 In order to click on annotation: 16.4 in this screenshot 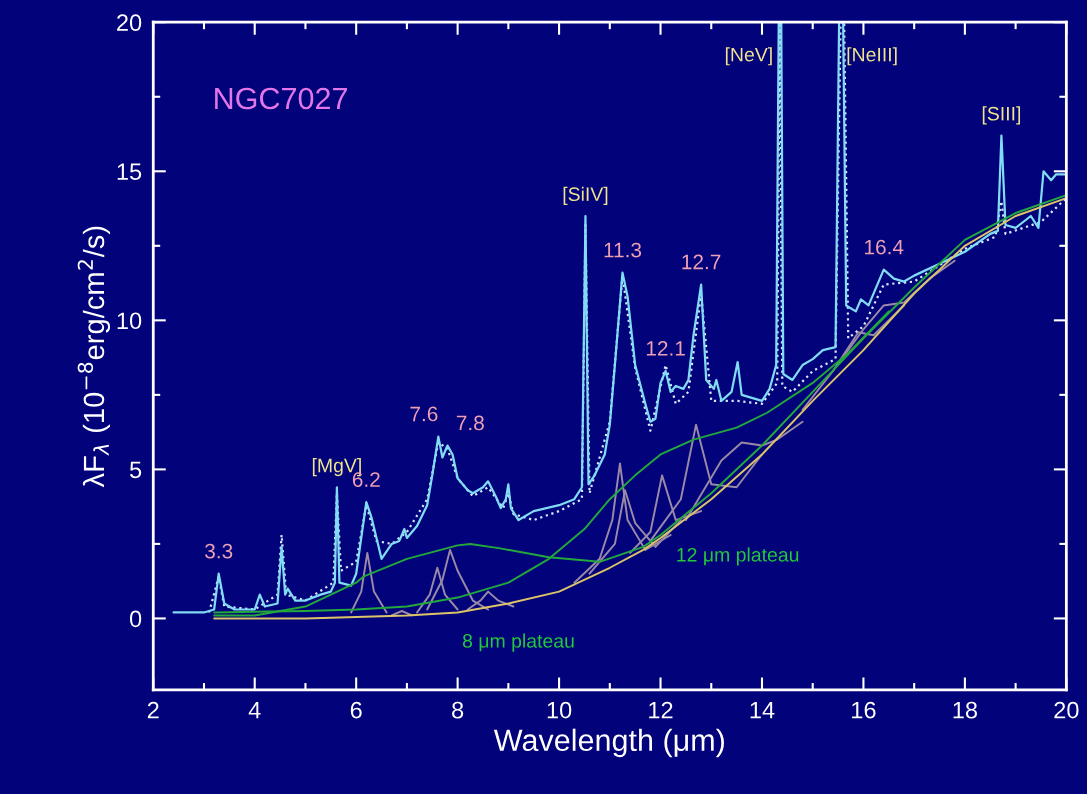, I will do `click(884, 247)`.